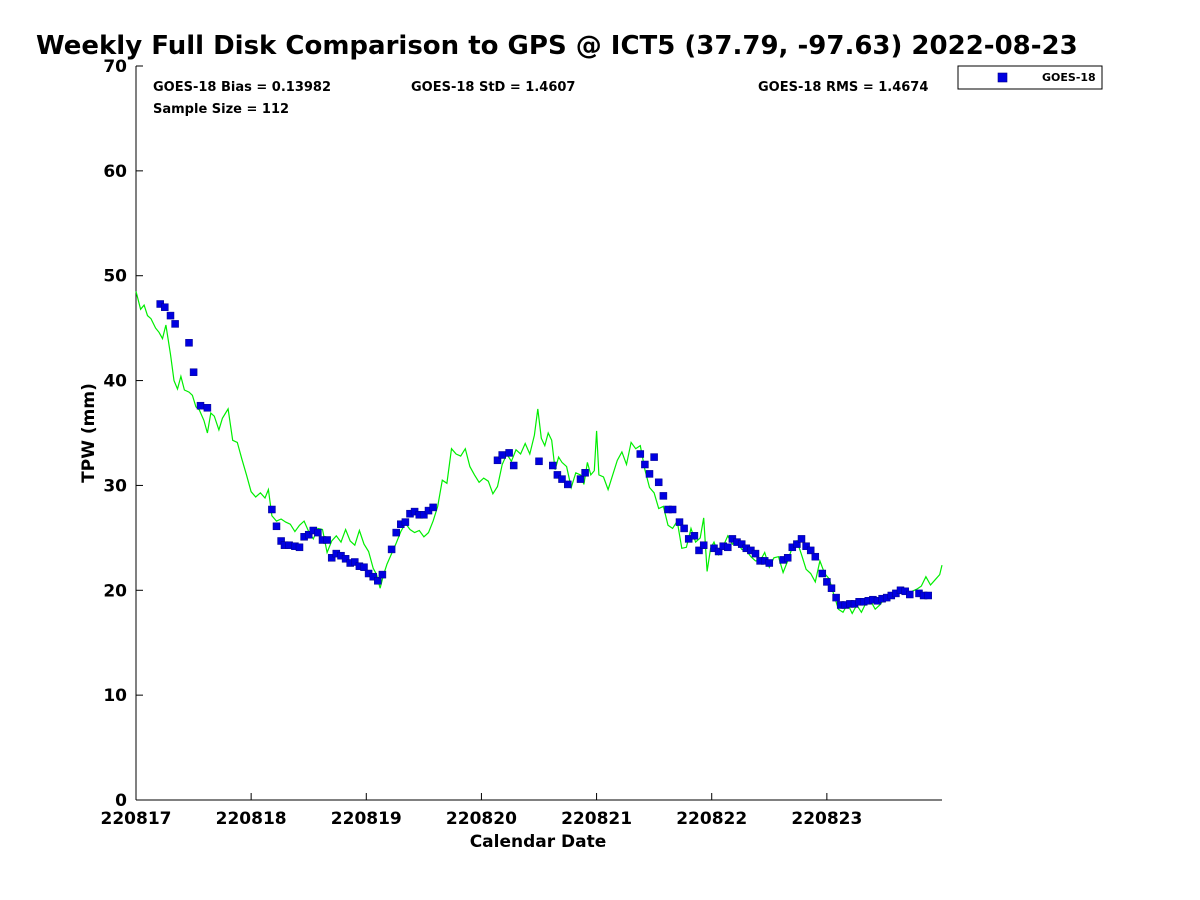 The image size is (1200, 900). Describe the element at coordinates (121, 801) in the screenshot. I see `y-tick-label: 0` at that location.